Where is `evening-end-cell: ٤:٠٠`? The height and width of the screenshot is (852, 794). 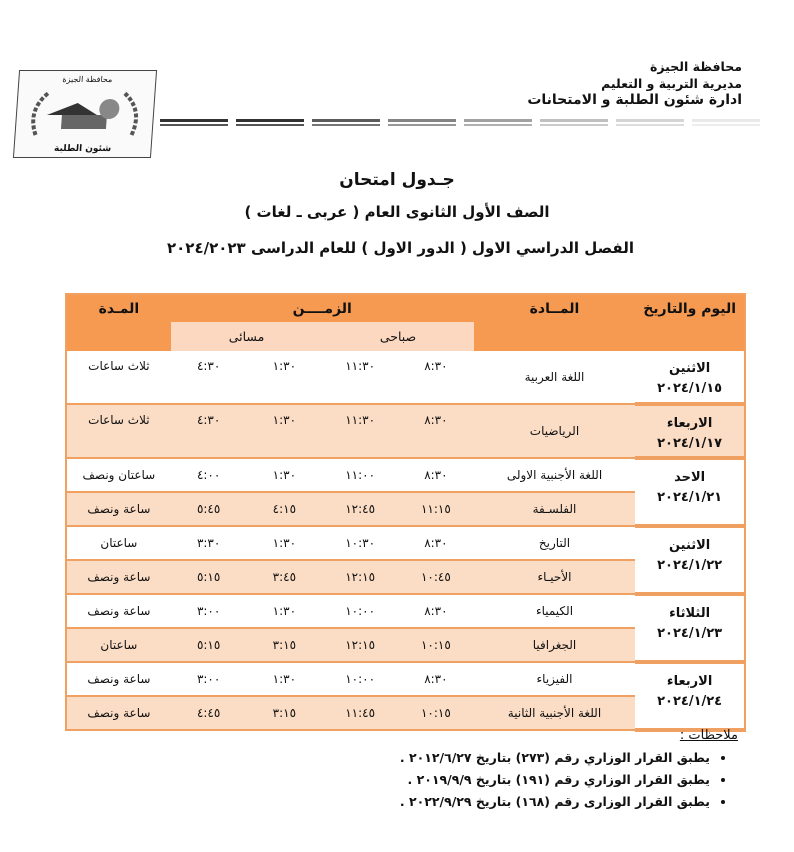 evening-end-cell: ٤:٠٠ is located at coordinates (208, 475).